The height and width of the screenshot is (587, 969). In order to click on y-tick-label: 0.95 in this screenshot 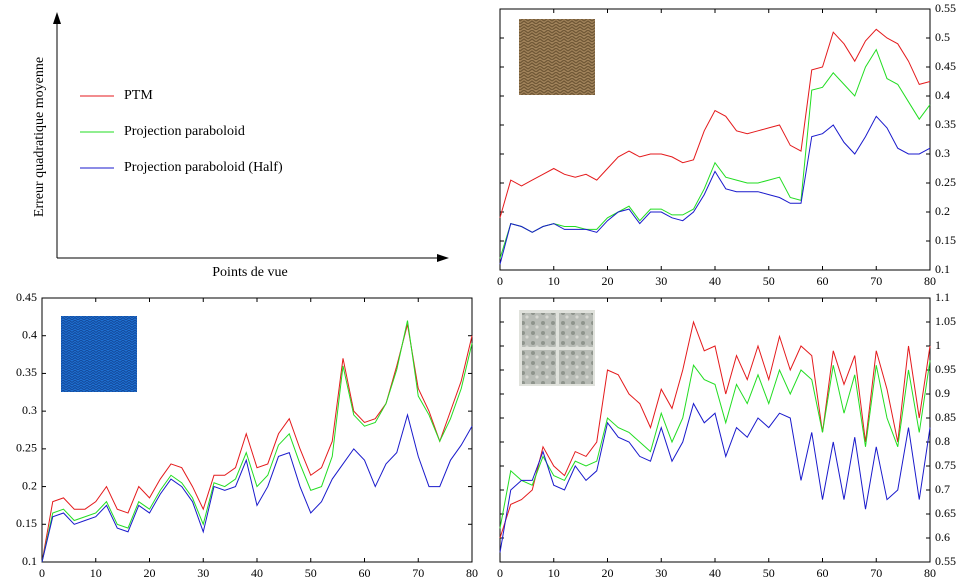, I will do `click(945, 369)`.